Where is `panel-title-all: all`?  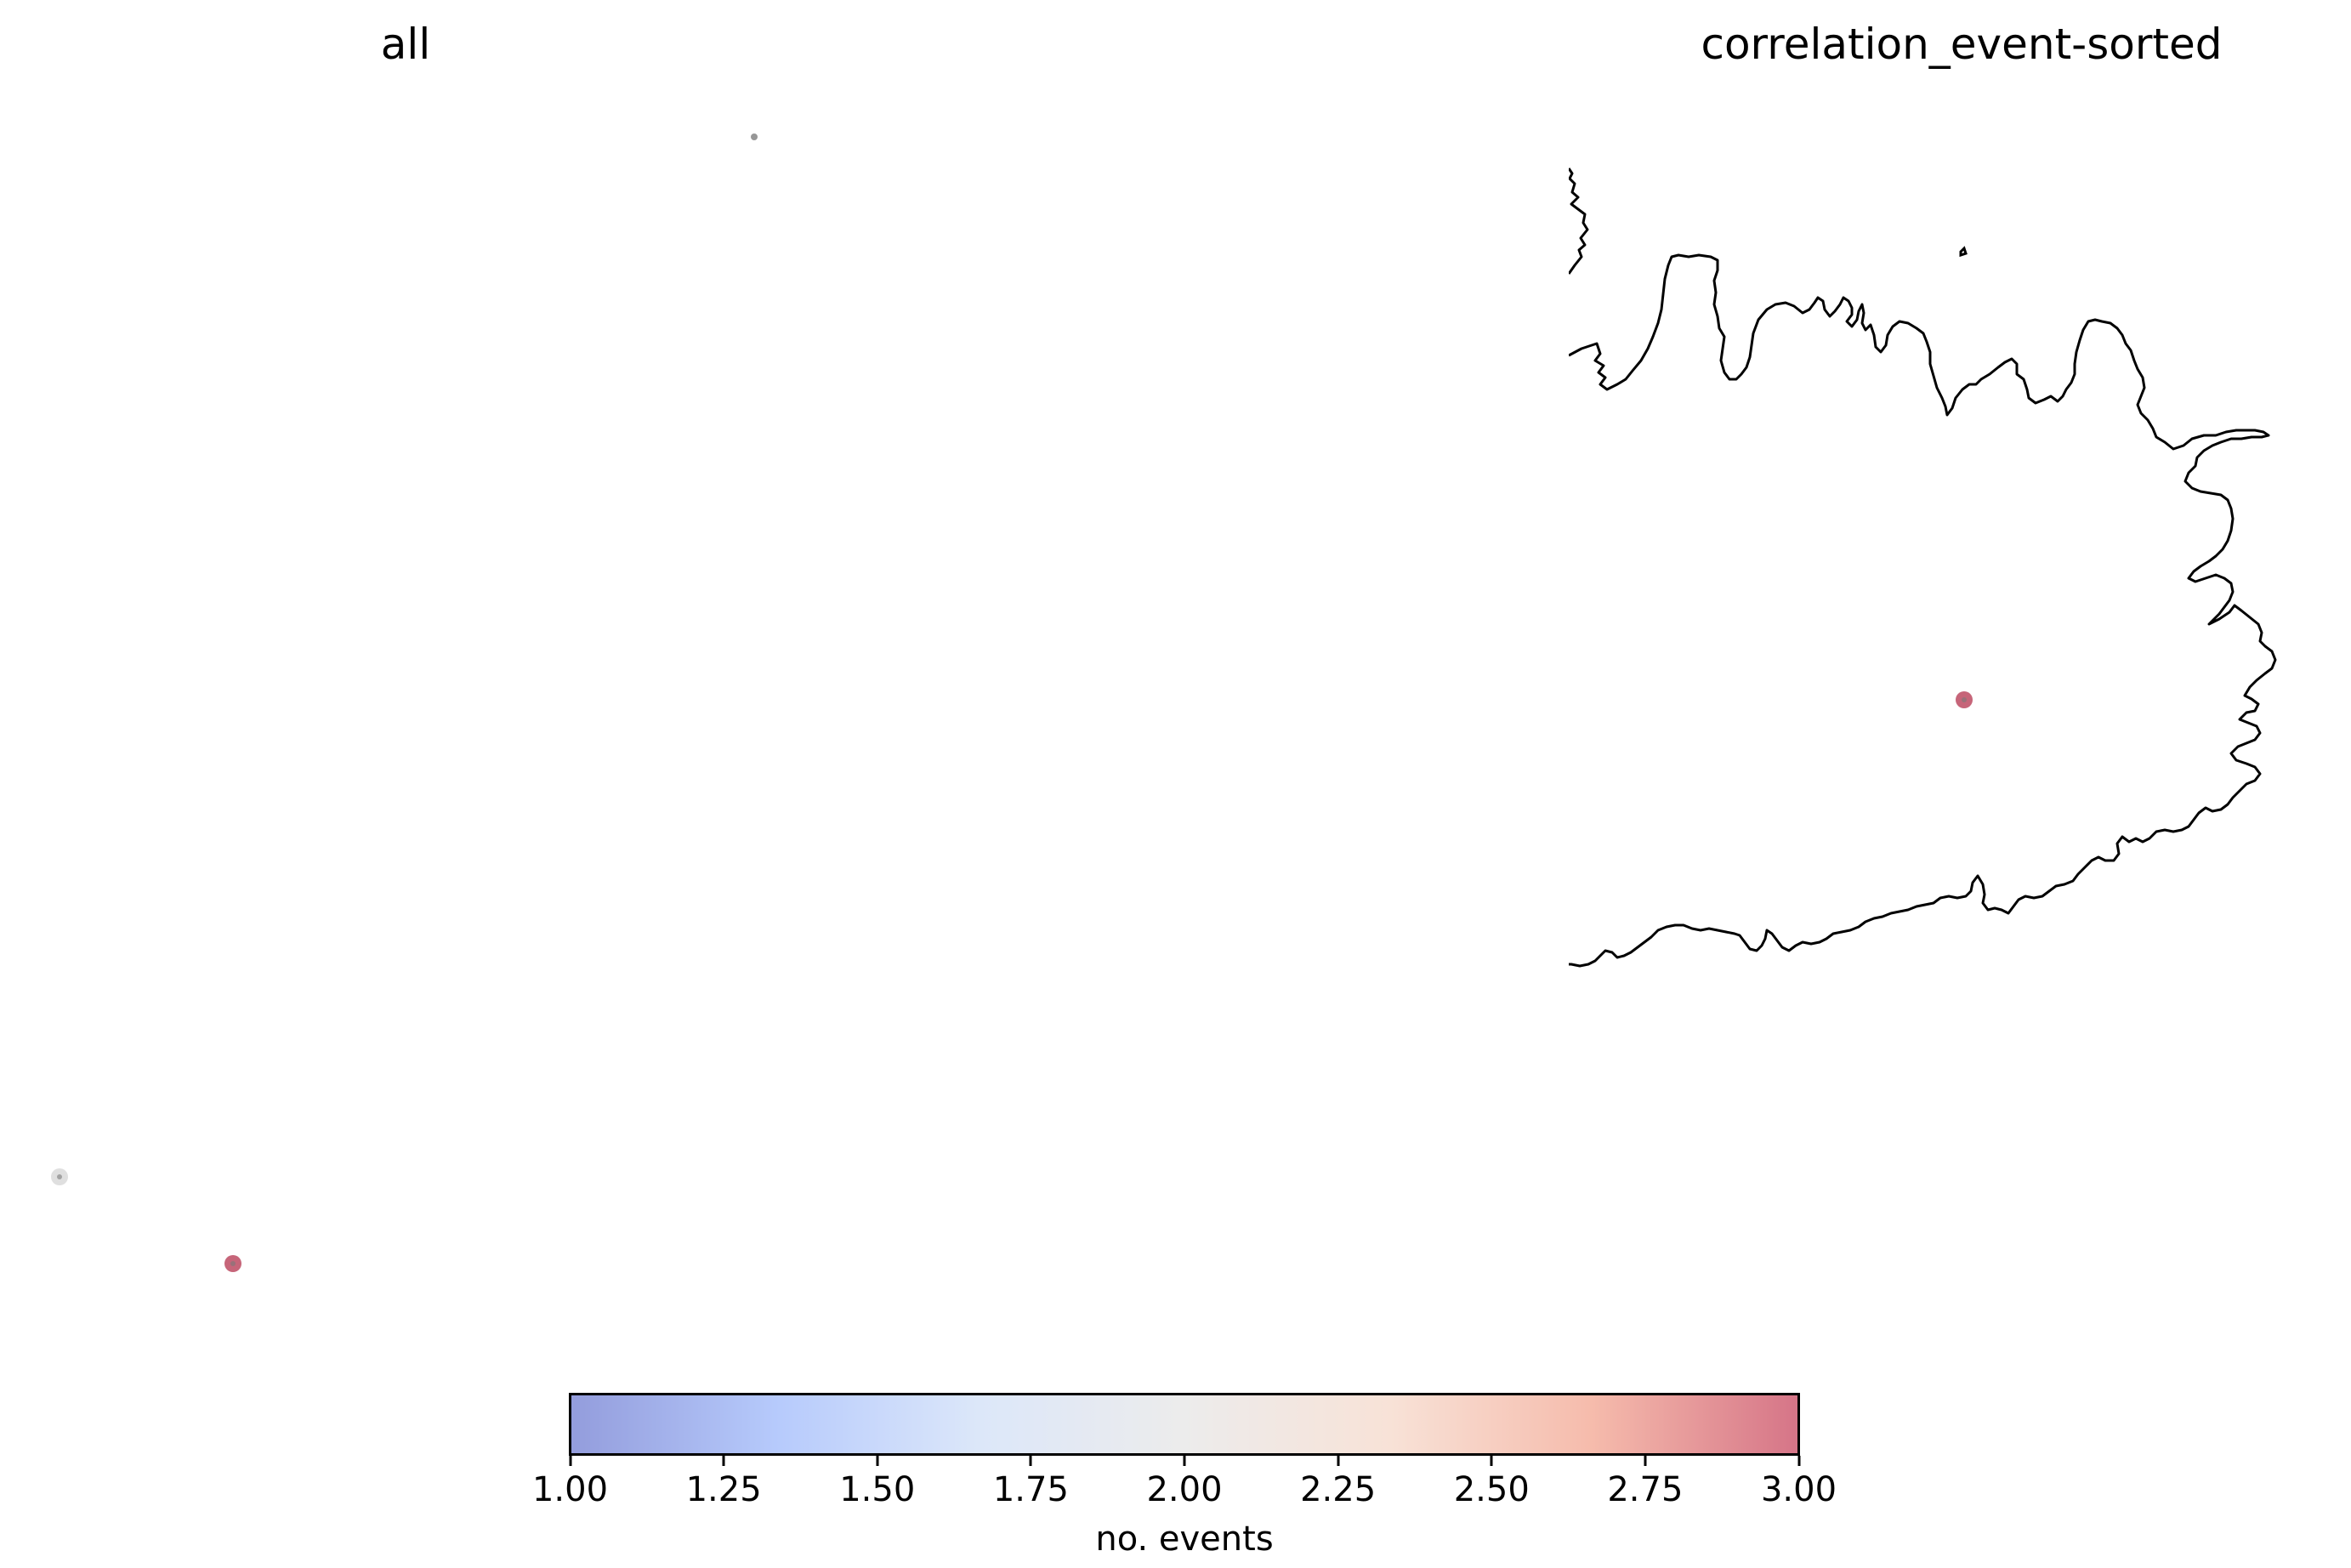 panel-title-all: all is located at coordinates (405, 44).